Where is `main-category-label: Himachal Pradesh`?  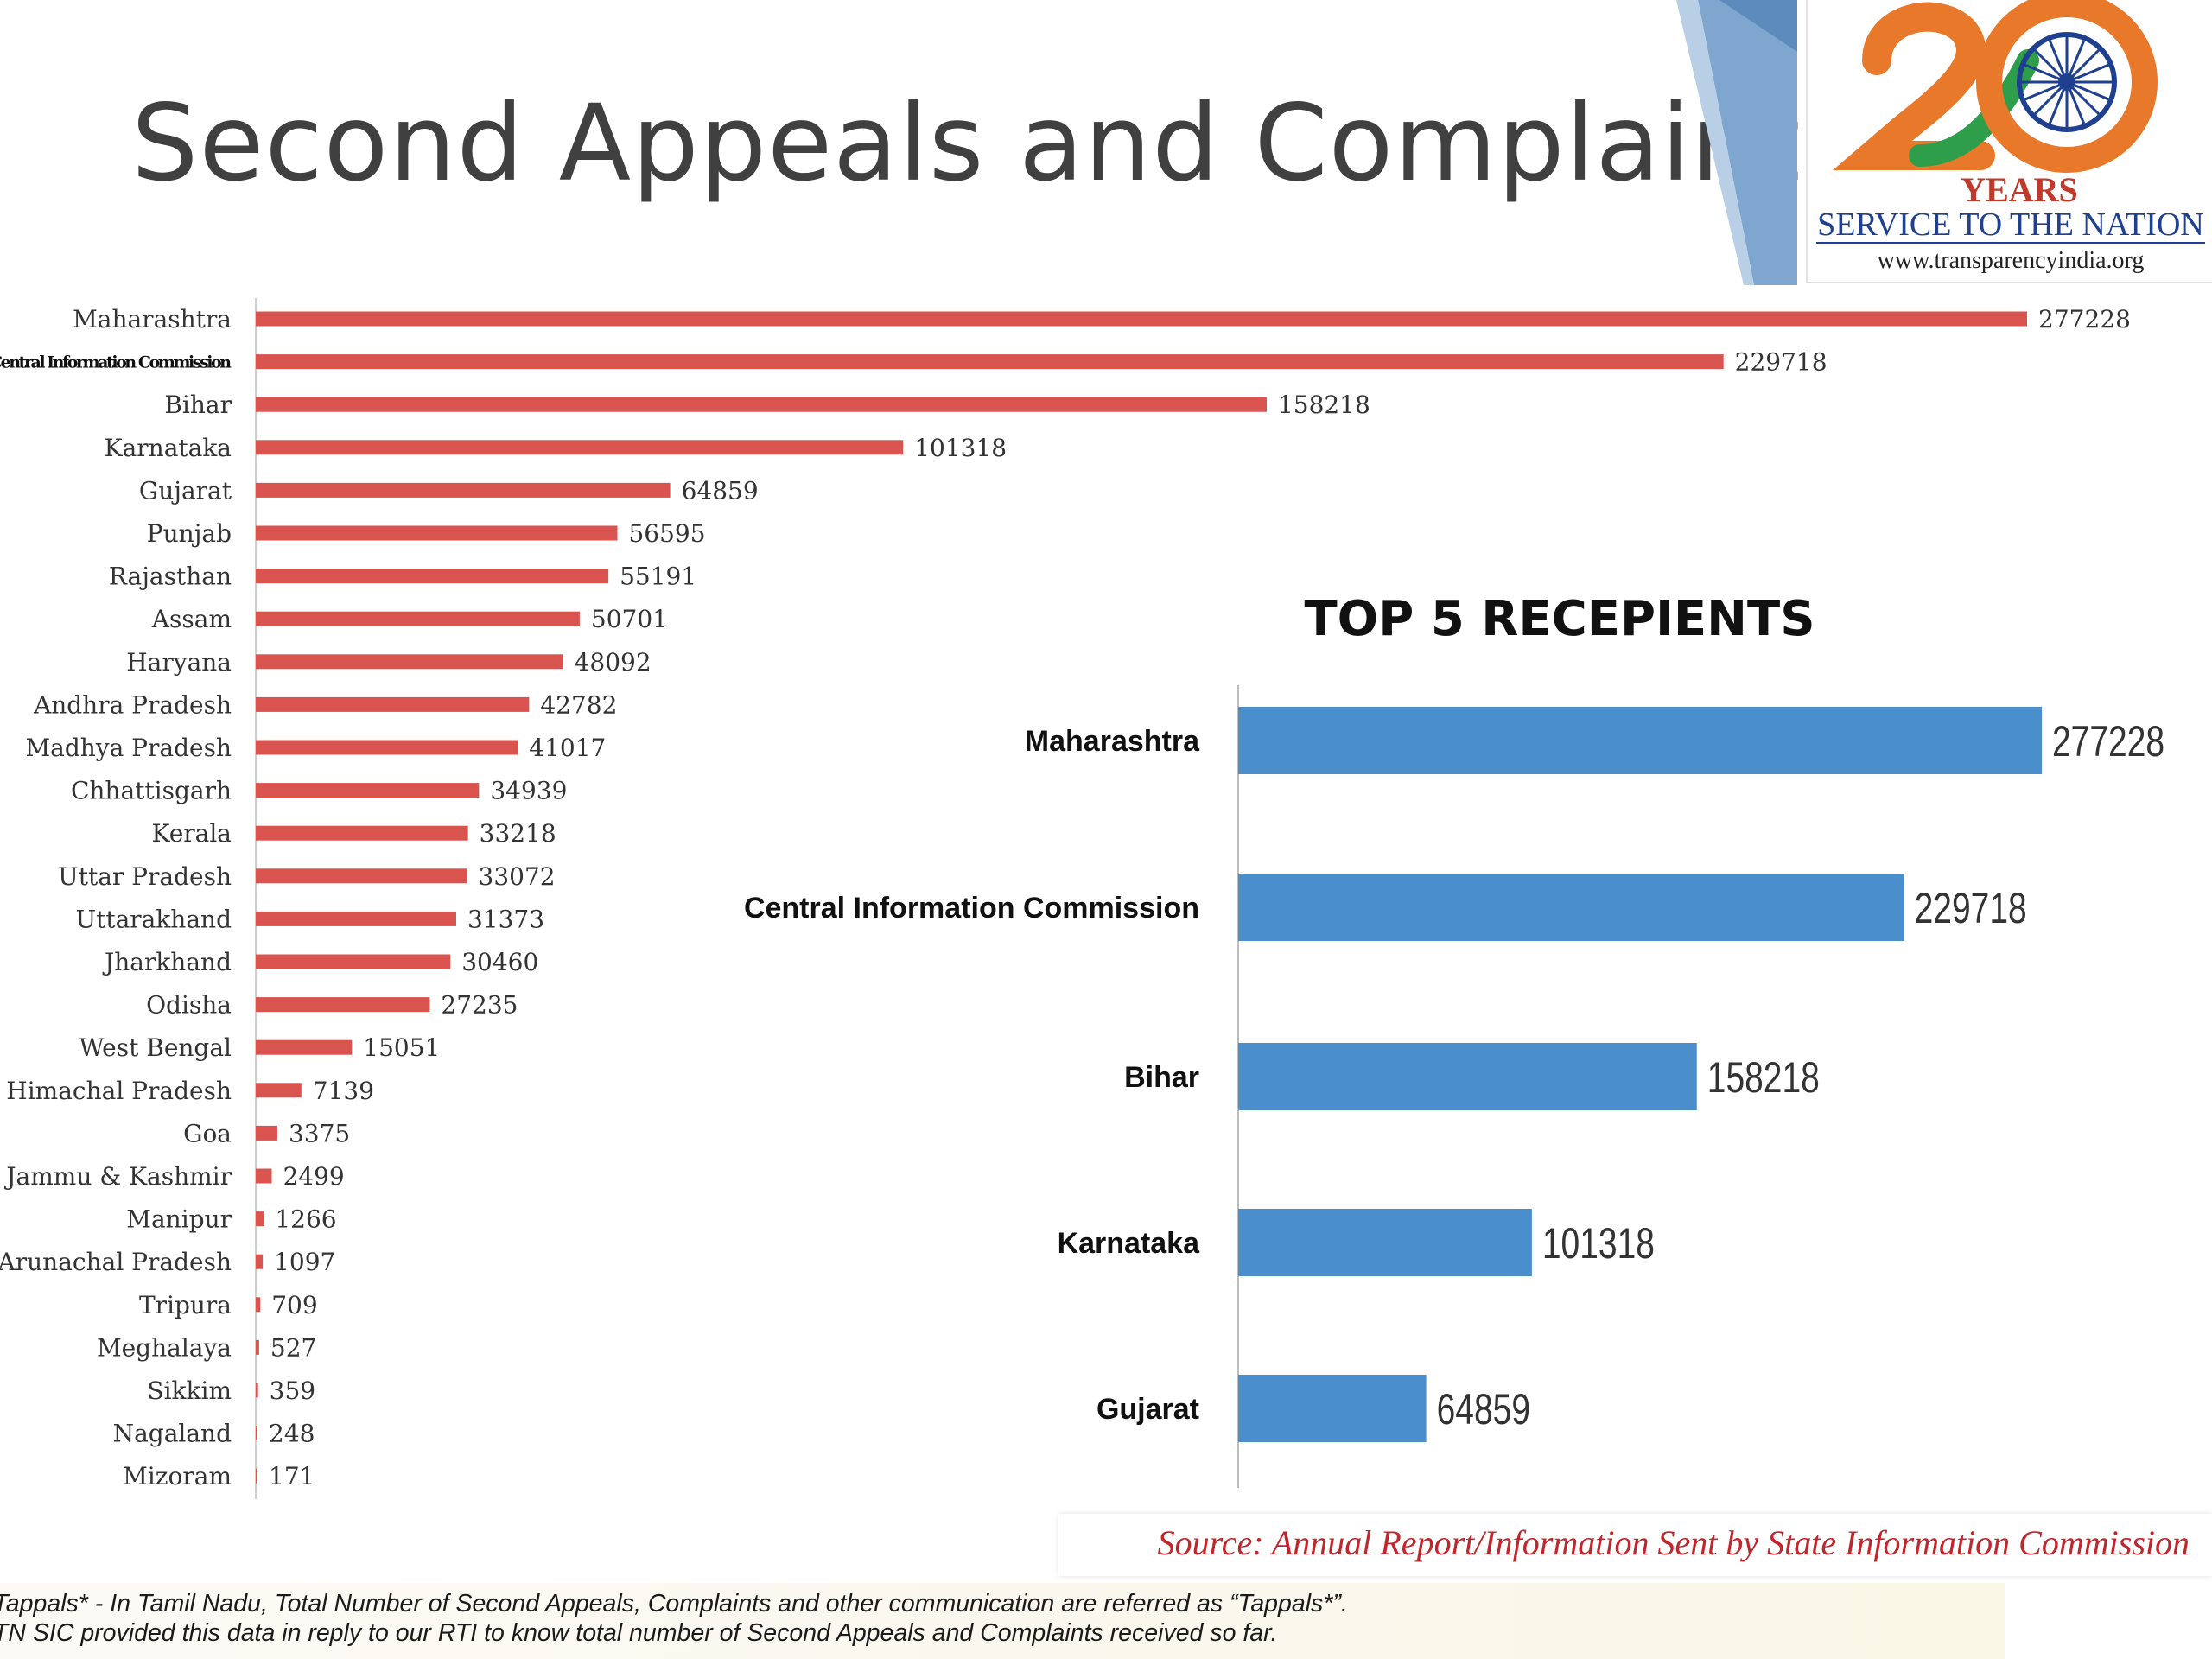
main-category-label: Himachal Pradesh is located at coordinates (119, 1091).